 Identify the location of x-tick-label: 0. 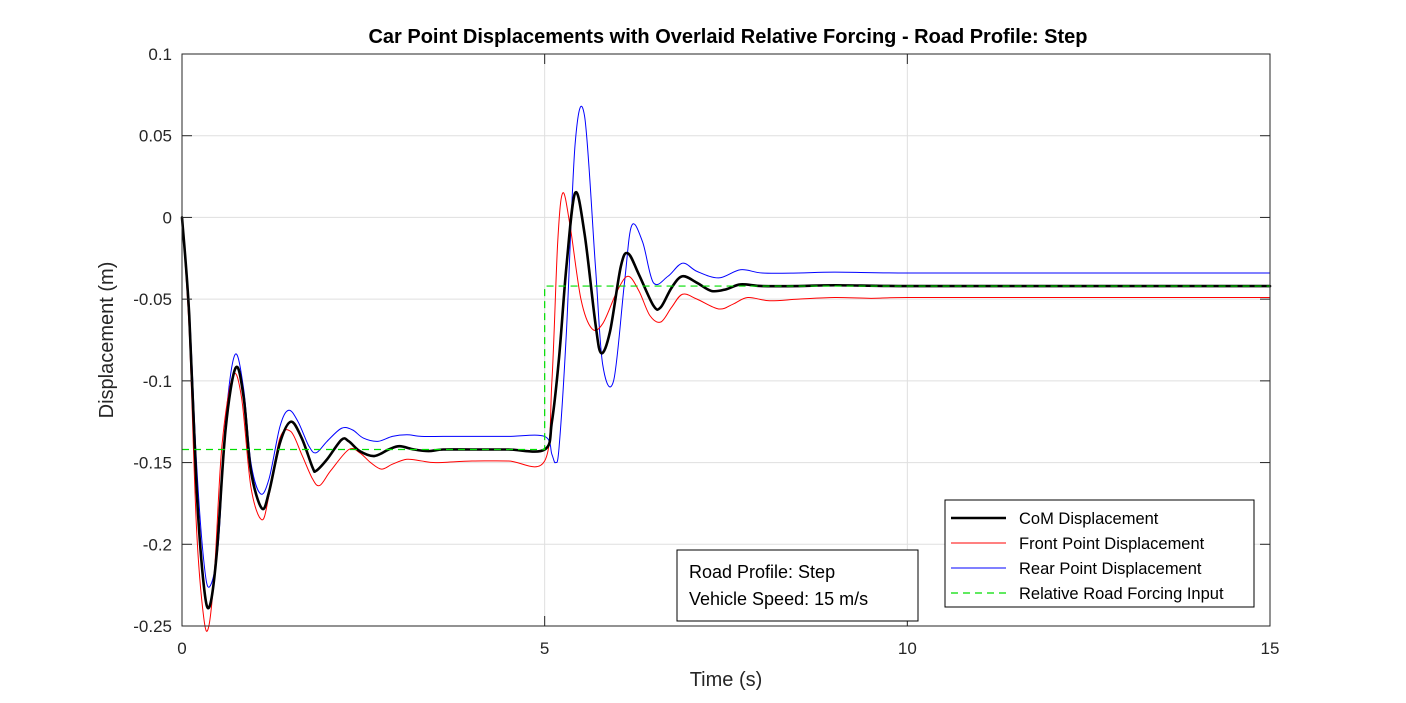
(181, 648).